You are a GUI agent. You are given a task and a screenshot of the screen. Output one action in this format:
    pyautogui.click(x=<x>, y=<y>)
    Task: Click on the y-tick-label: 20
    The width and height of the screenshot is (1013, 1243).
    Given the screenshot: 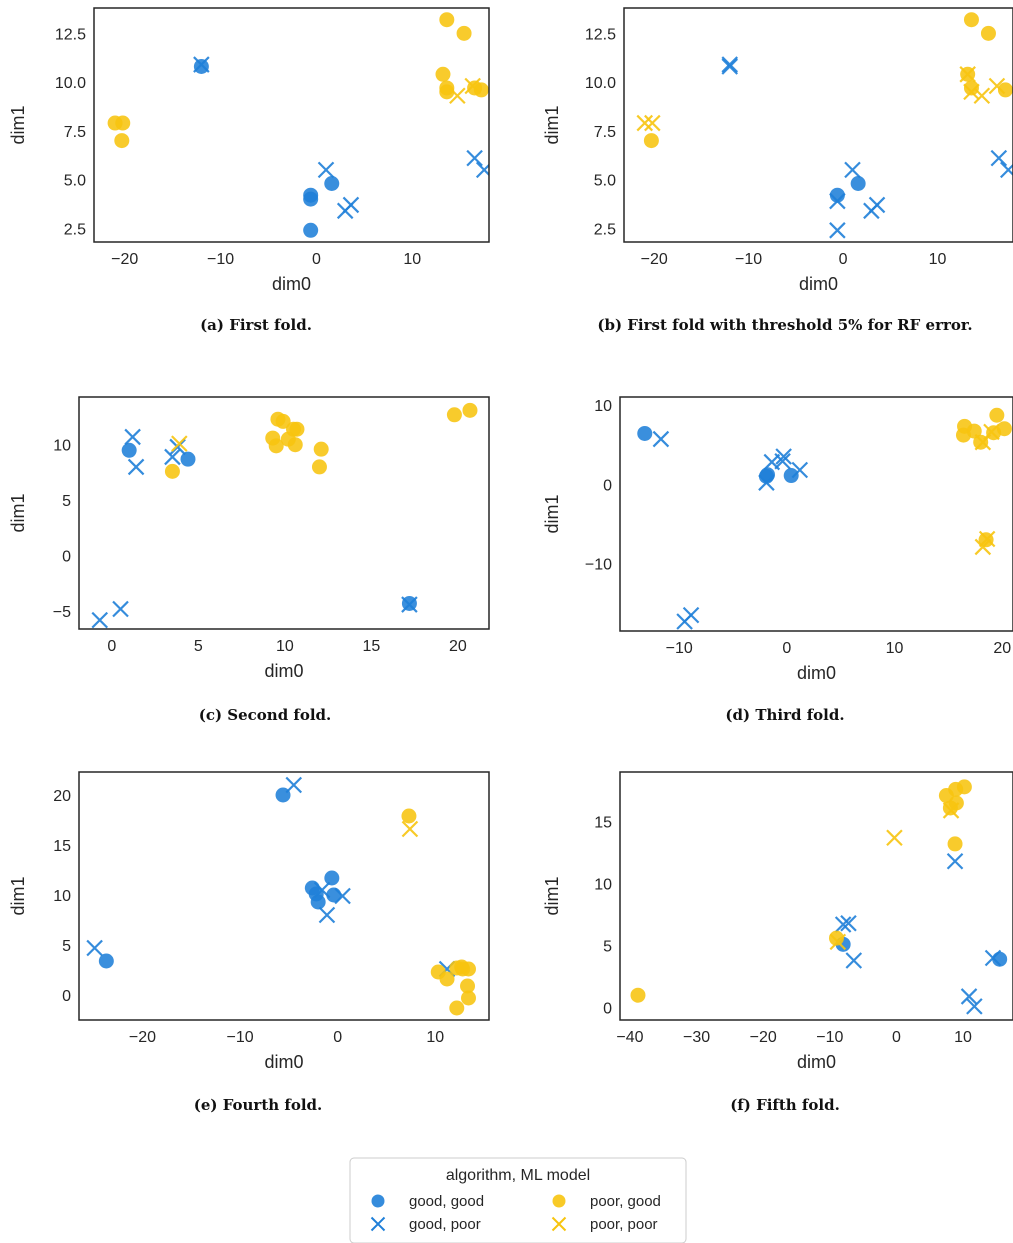 What is the action you would take?
    pyautogui.click(x=62, y=796)
    